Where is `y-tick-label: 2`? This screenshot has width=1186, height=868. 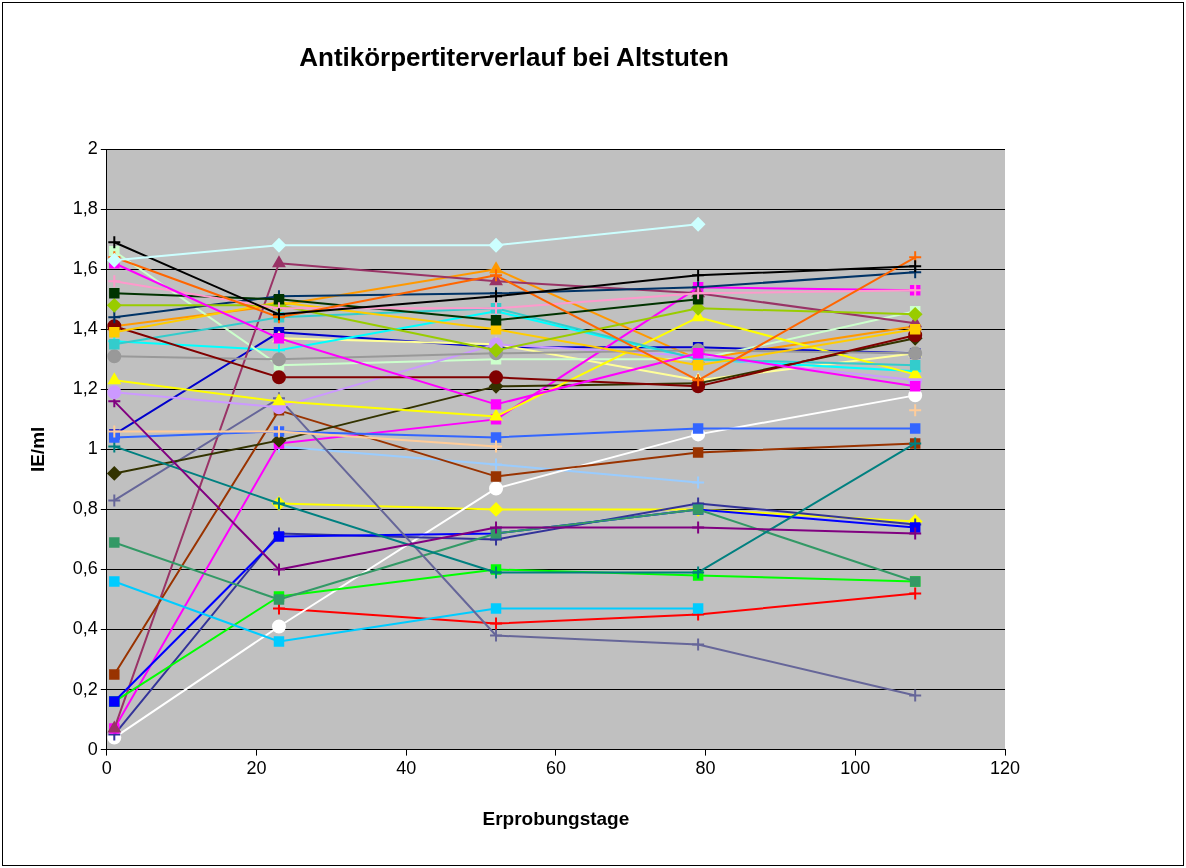 y-tick-label: 2 is located at coordinates (92, 148).